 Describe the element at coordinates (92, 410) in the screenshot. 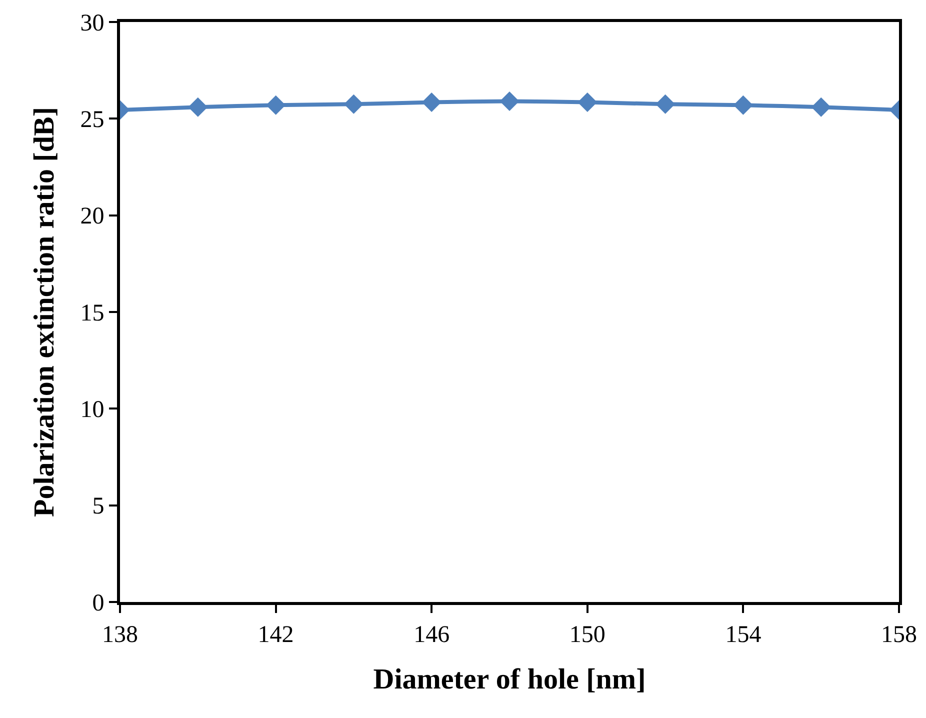

I see `y-tick-label: 10` at that location.